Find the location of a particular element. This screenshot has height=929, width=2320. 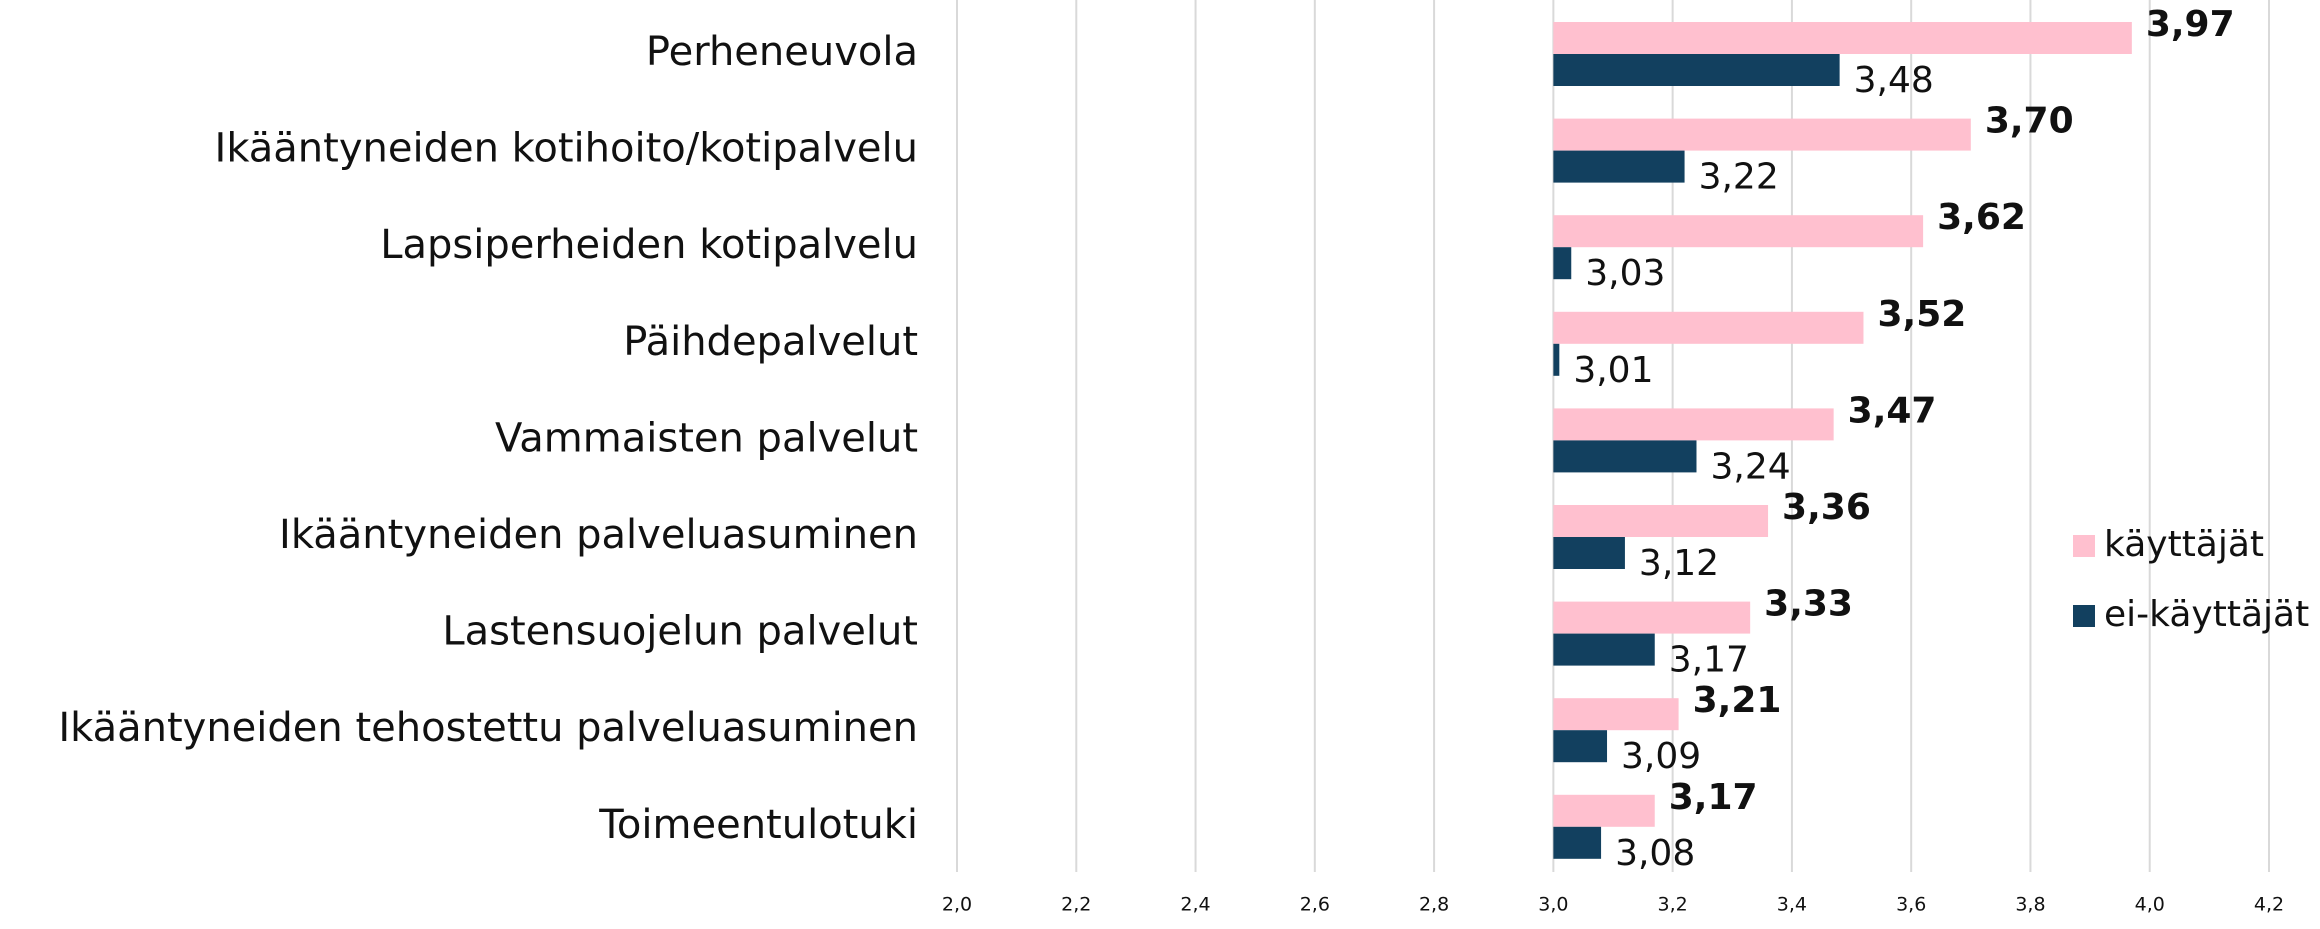

category-label: Ikääntyneiden tehostettu palveluasuminen is located at coordinates (488, 728).